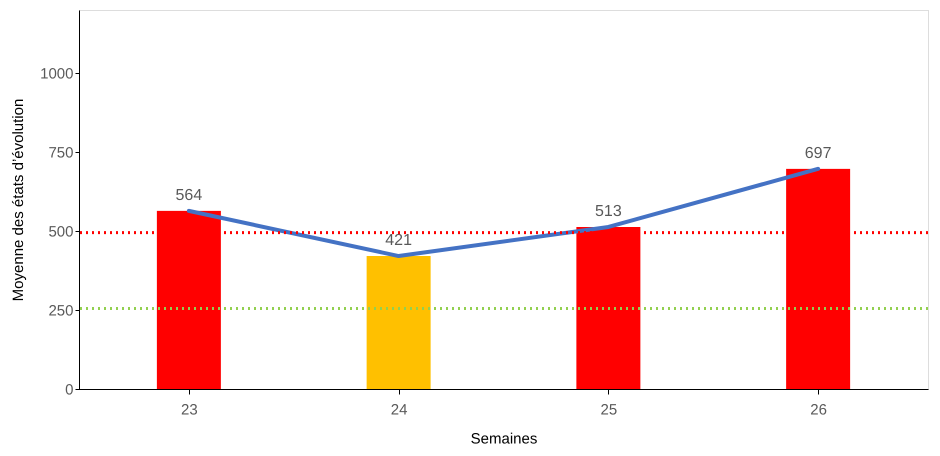  What do you see at coordinates (189, 195) in the screenshot?
I see `data-label: 564` at bounding box center [189, 195].